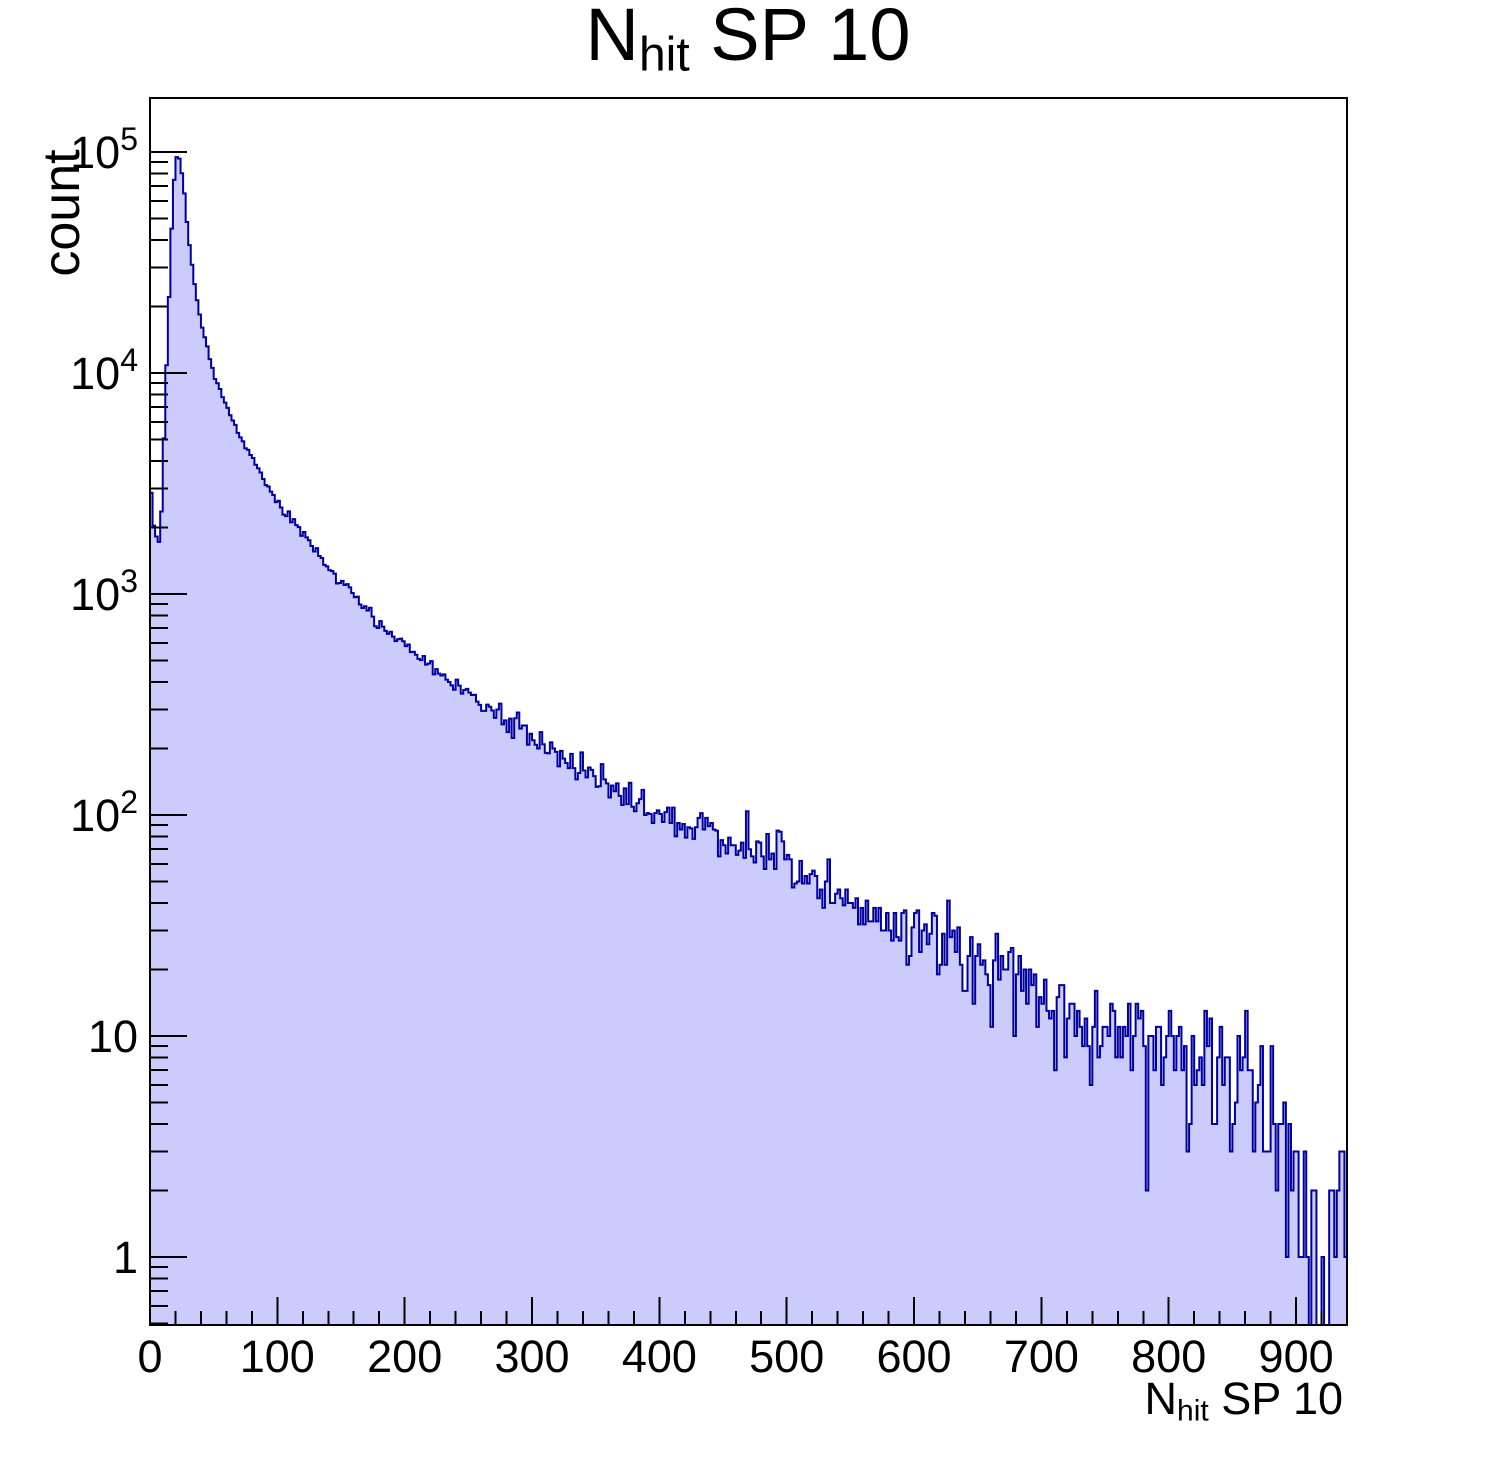  Describe the element at coordinates (104, 812) in the screenshot. I see `y-tick-label: 10²` at that location.